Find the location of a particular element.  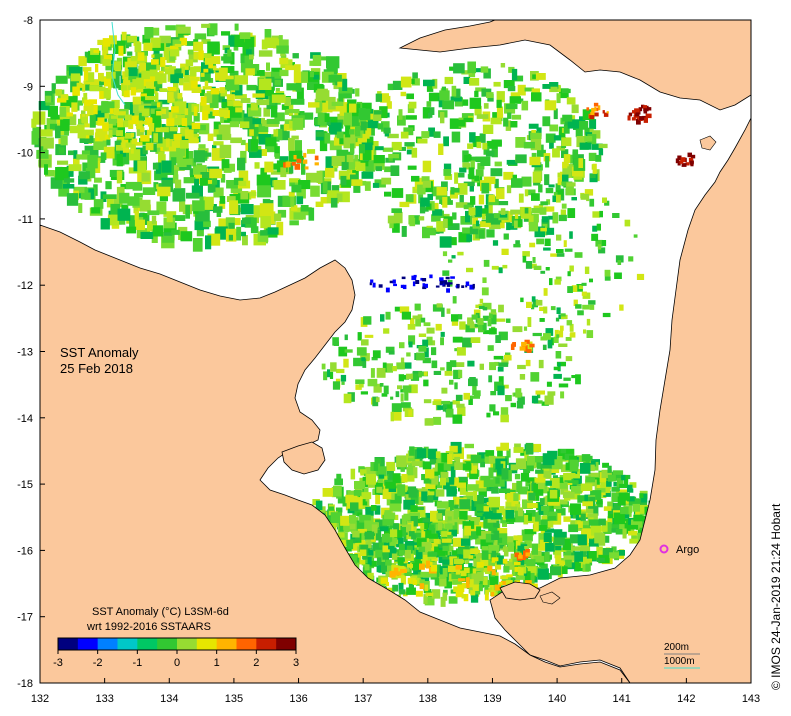

argo-marker is located at coordinates (664, 549).